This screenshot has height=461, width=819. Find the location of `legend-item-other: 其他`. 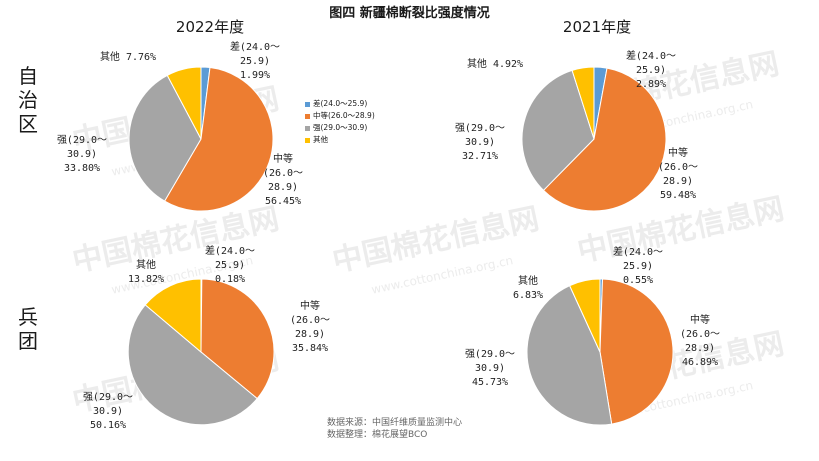

legend-item-other: 其他 is located at coordinates (340, 140).